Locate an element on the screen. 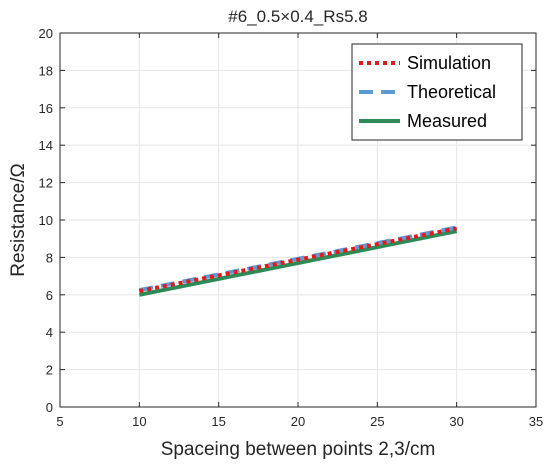 The height and width of the screenshot is (468, 550). y-tick-label: 10 is located at coordinates (46, 220).